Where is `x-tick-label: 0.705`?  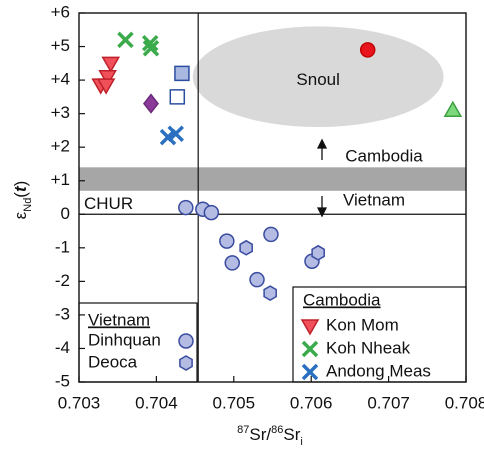
x-tick-label: 0.705 is located at coordinates (234, 402).